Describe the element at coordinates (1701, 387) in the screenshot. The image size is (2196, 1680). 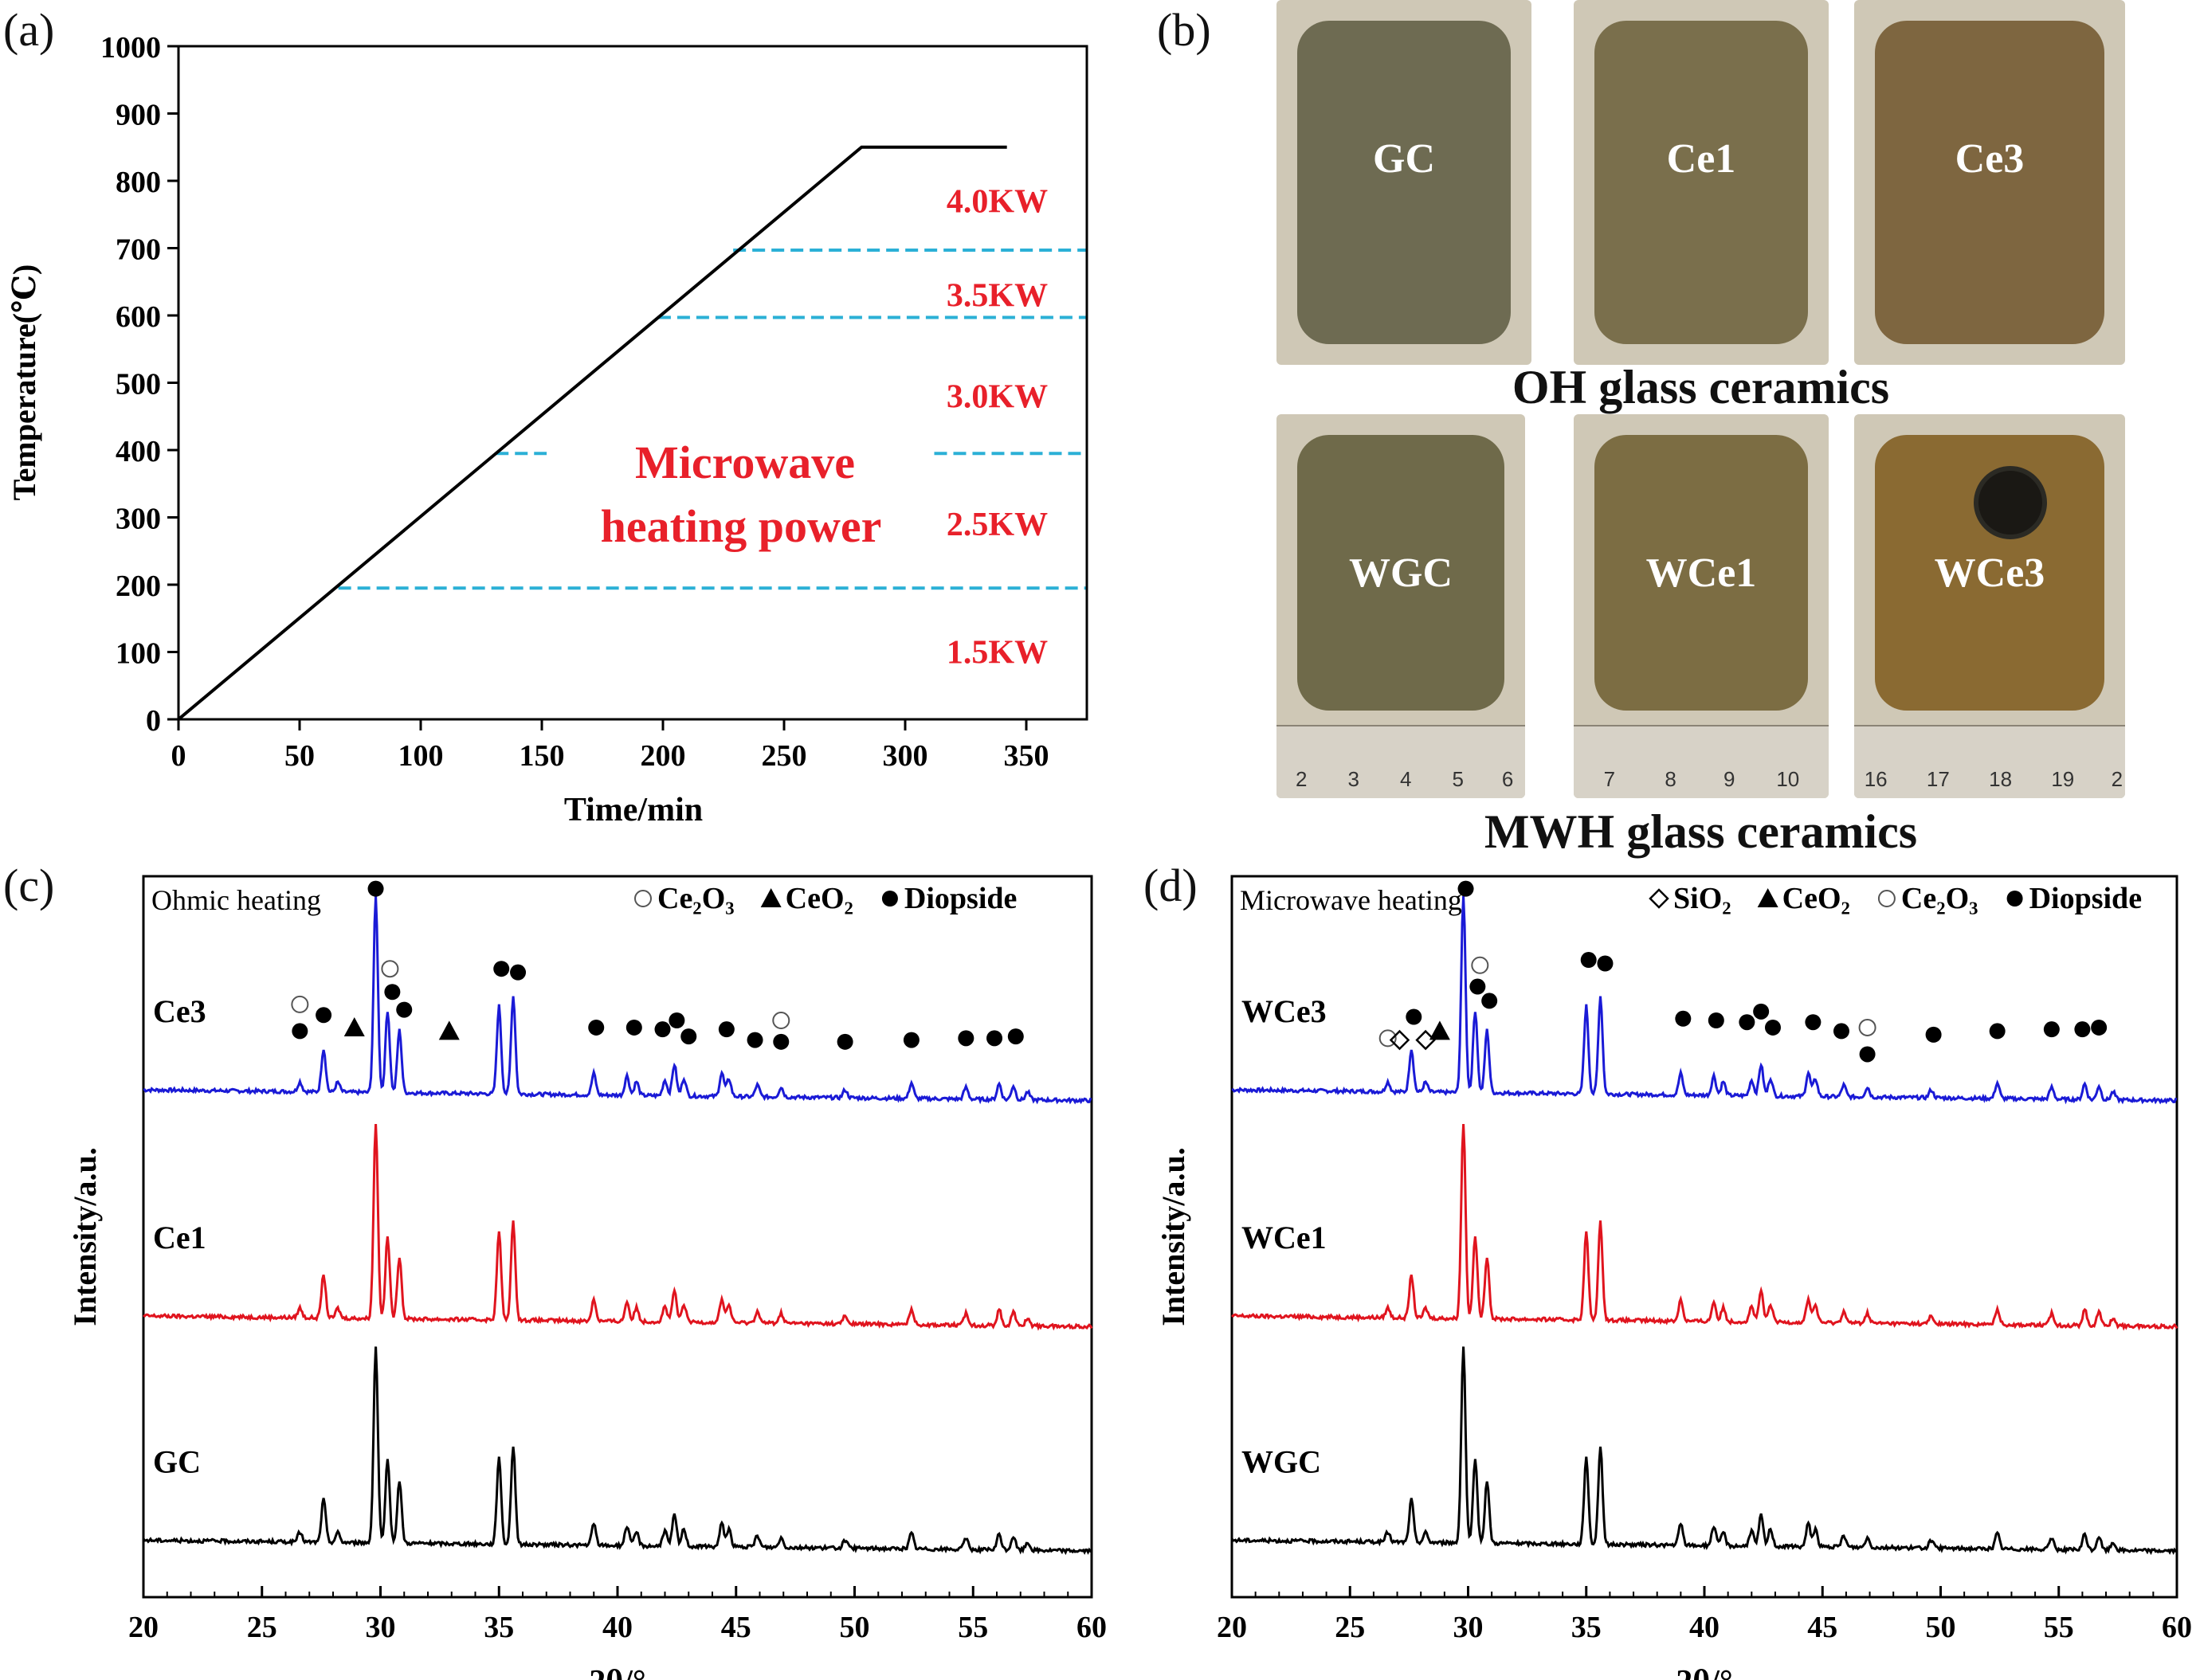
I see `oh-caption: OH glass ceramics` at that location.